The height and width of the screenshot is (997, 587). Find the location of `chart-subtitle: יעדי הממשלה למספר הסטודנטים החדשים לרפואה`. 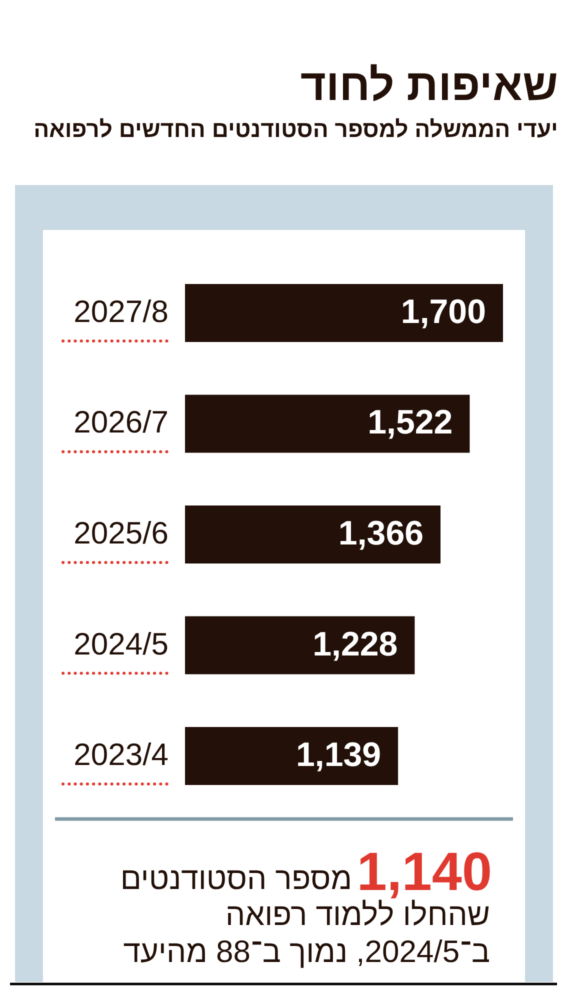

chart-subtitle: יעדי הממשלה למספר הסטודנטים החדשים לרפואה is located at coordinates (296, 129).